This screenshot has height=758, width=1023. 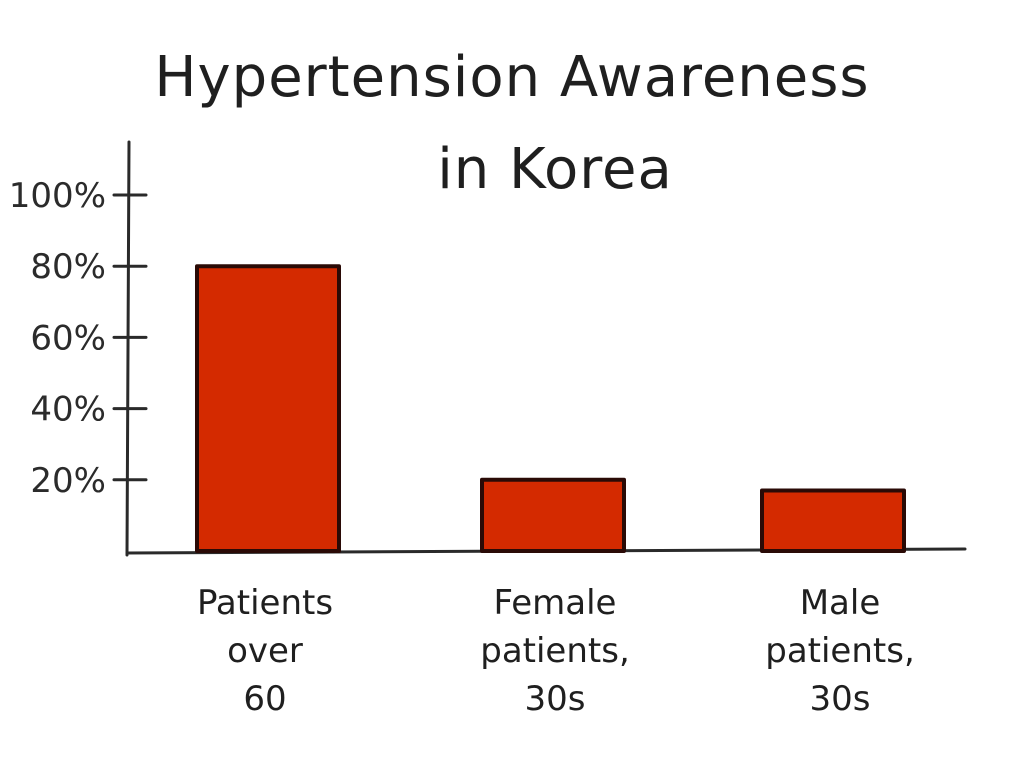 I want to click on y-tick-label: 60%, so click(x=68, y=338).